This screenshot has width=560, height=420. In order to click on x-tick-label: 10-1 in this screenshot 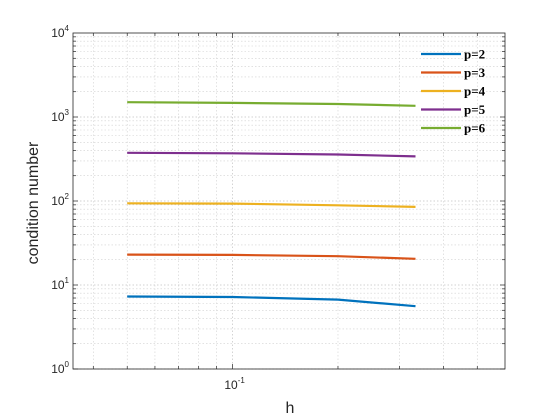, I will do `click(234, 384)`.